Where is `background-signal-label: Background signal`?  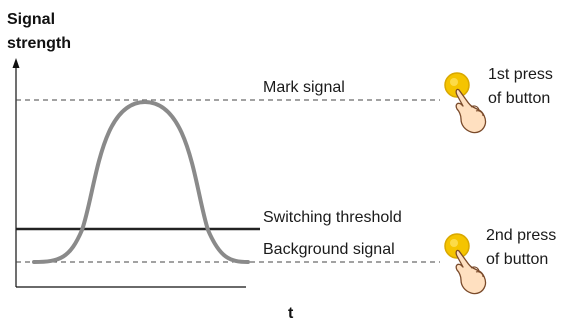
background-signal-label: Background signal is located at coordinates (329, 249).